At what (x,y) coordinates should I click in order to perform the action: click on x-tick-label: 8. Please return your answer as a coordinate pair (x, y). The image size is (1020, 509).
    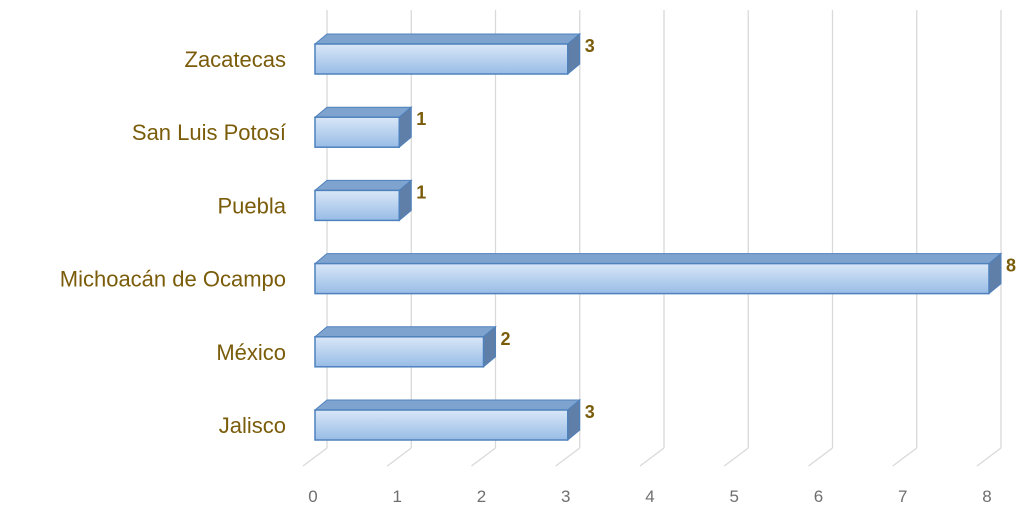
    Looking at the image, I should click on (986, 496).